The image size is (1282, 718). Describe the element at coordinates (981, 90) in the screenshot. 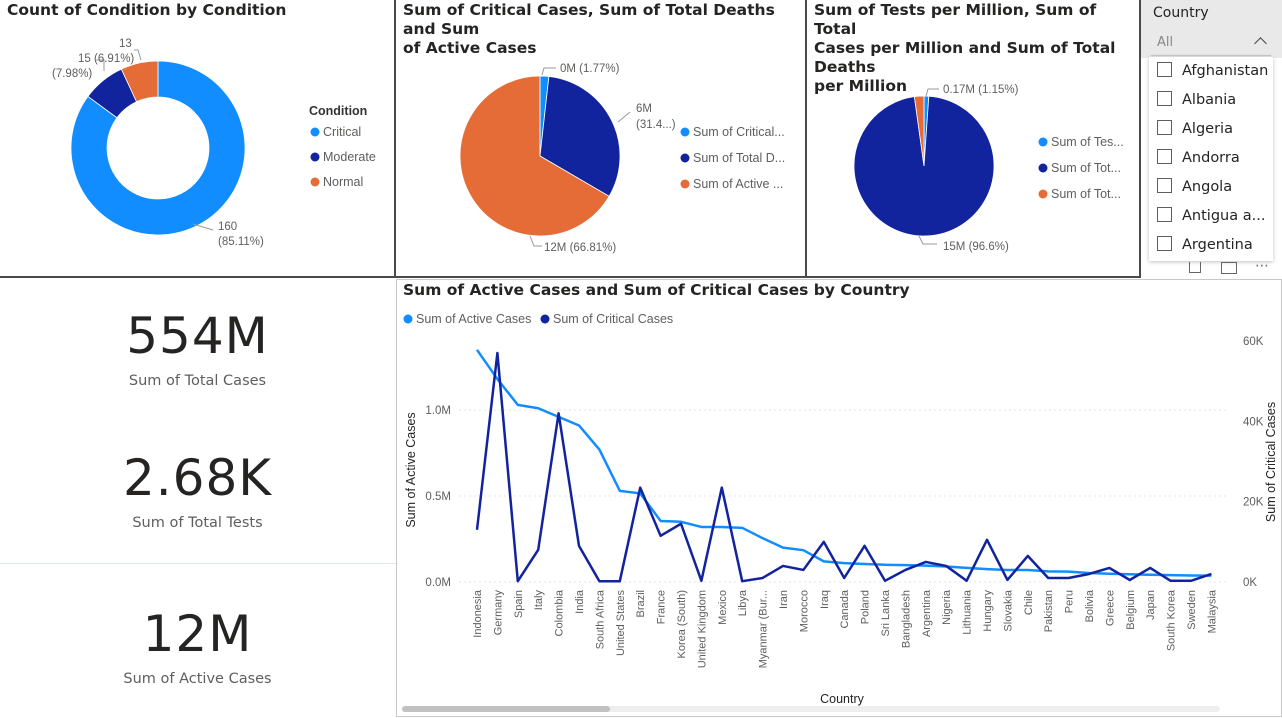

I see `pie2-label-tests: 0.17M (1.15%)` at that location.